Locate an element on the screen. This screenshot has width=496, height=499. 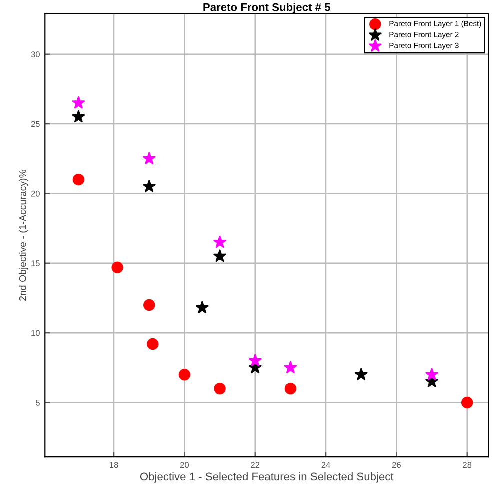
x-tick-label: 22 is located at coordinates (255, 465).